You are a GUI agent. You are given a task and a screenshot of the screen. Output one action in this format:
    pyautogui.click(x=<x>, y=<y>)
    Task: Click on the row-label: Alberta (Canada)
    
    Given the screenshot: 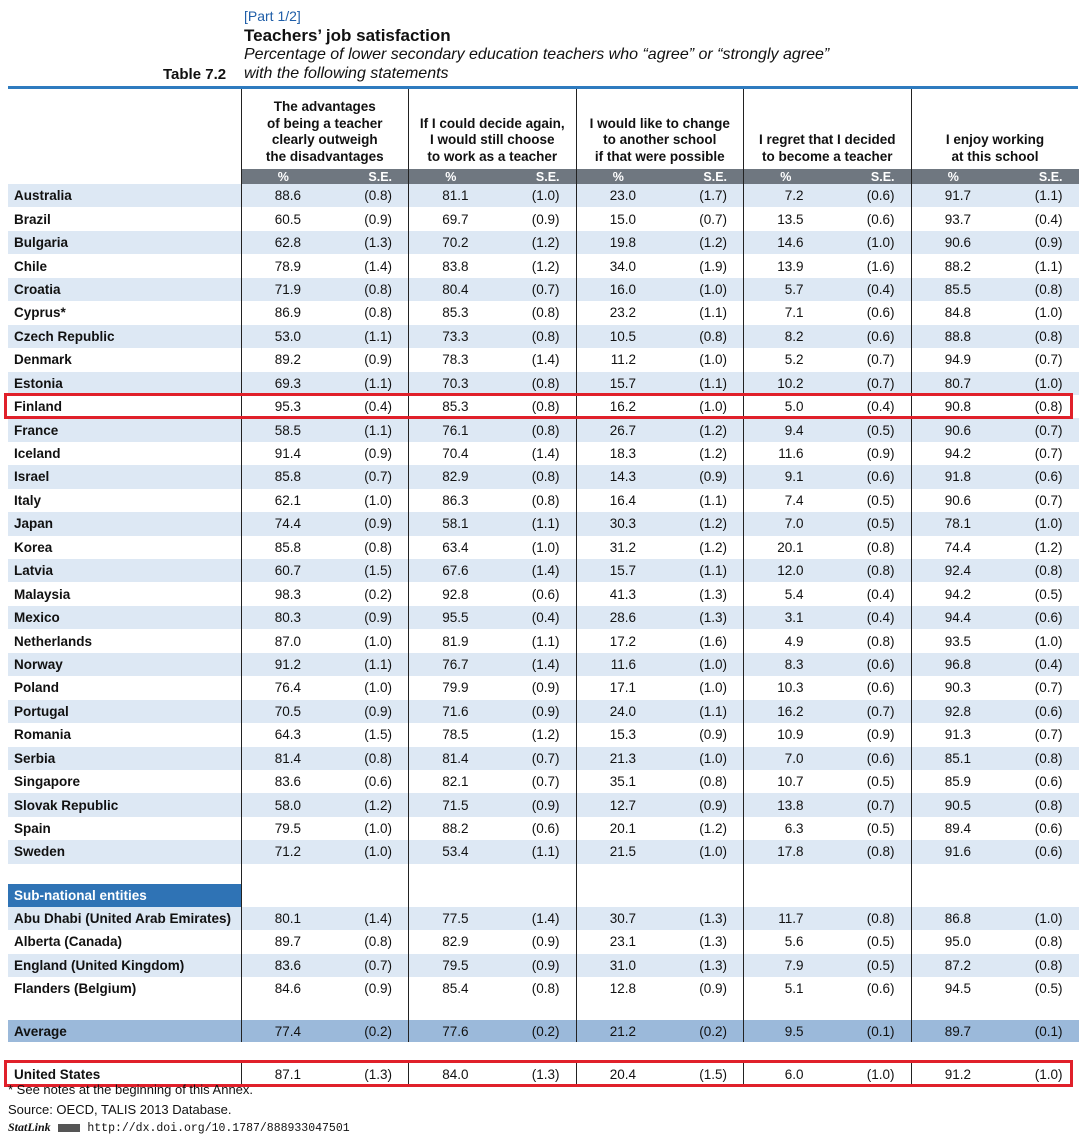 What is the action you would take?
    pyautogui.click(x=68, y=942)
    